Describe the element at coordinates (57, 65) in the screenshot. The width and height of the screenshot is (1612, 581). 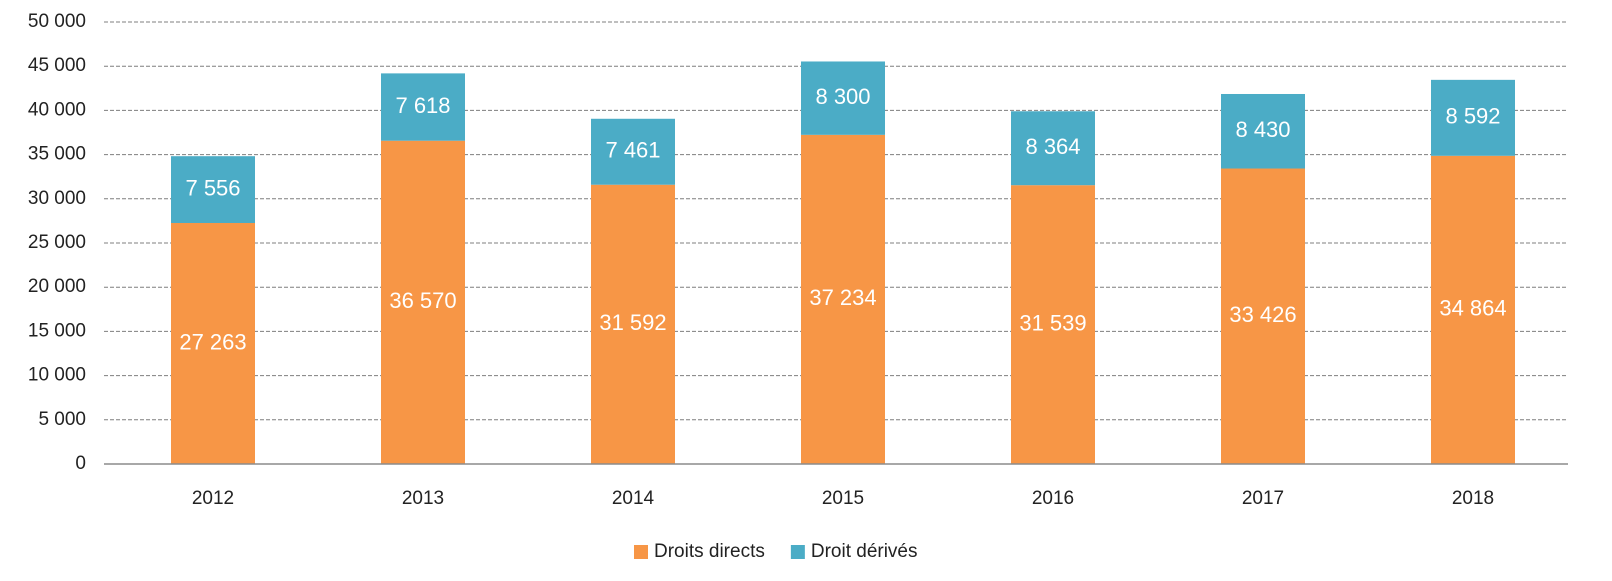
I see `y-tick-label: 45 000` at that location.